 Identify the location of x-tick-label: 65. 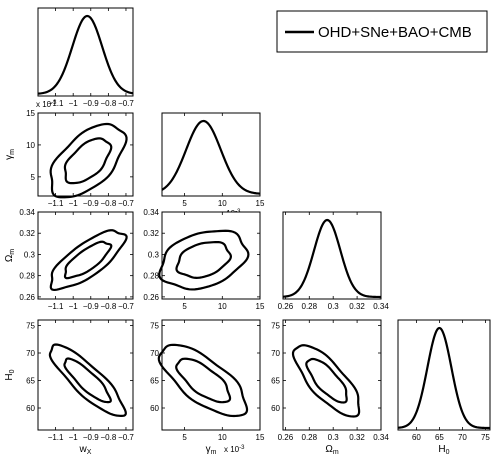
(439, 437).